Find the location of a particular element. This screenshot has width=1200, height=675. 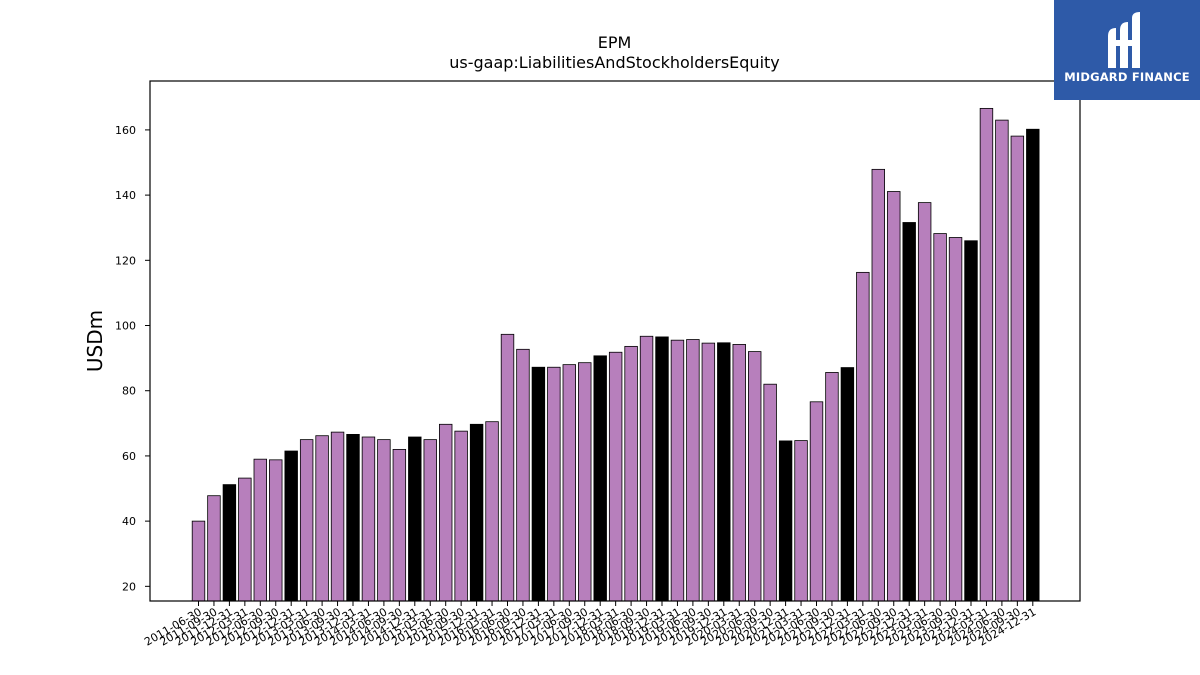

midgard-logo-icon is located at coordinates (1124, 40).